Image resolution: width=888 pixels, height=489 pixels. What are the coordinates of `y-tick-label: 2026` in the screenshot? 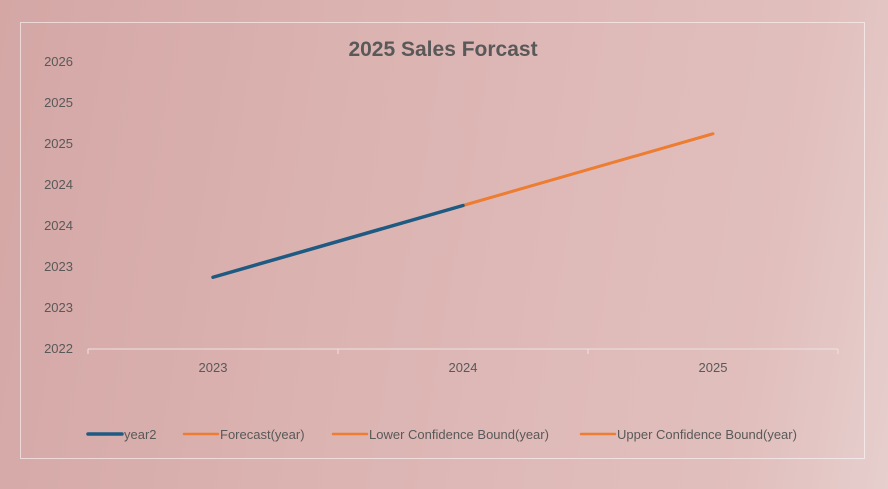 It's located at (58, 61).